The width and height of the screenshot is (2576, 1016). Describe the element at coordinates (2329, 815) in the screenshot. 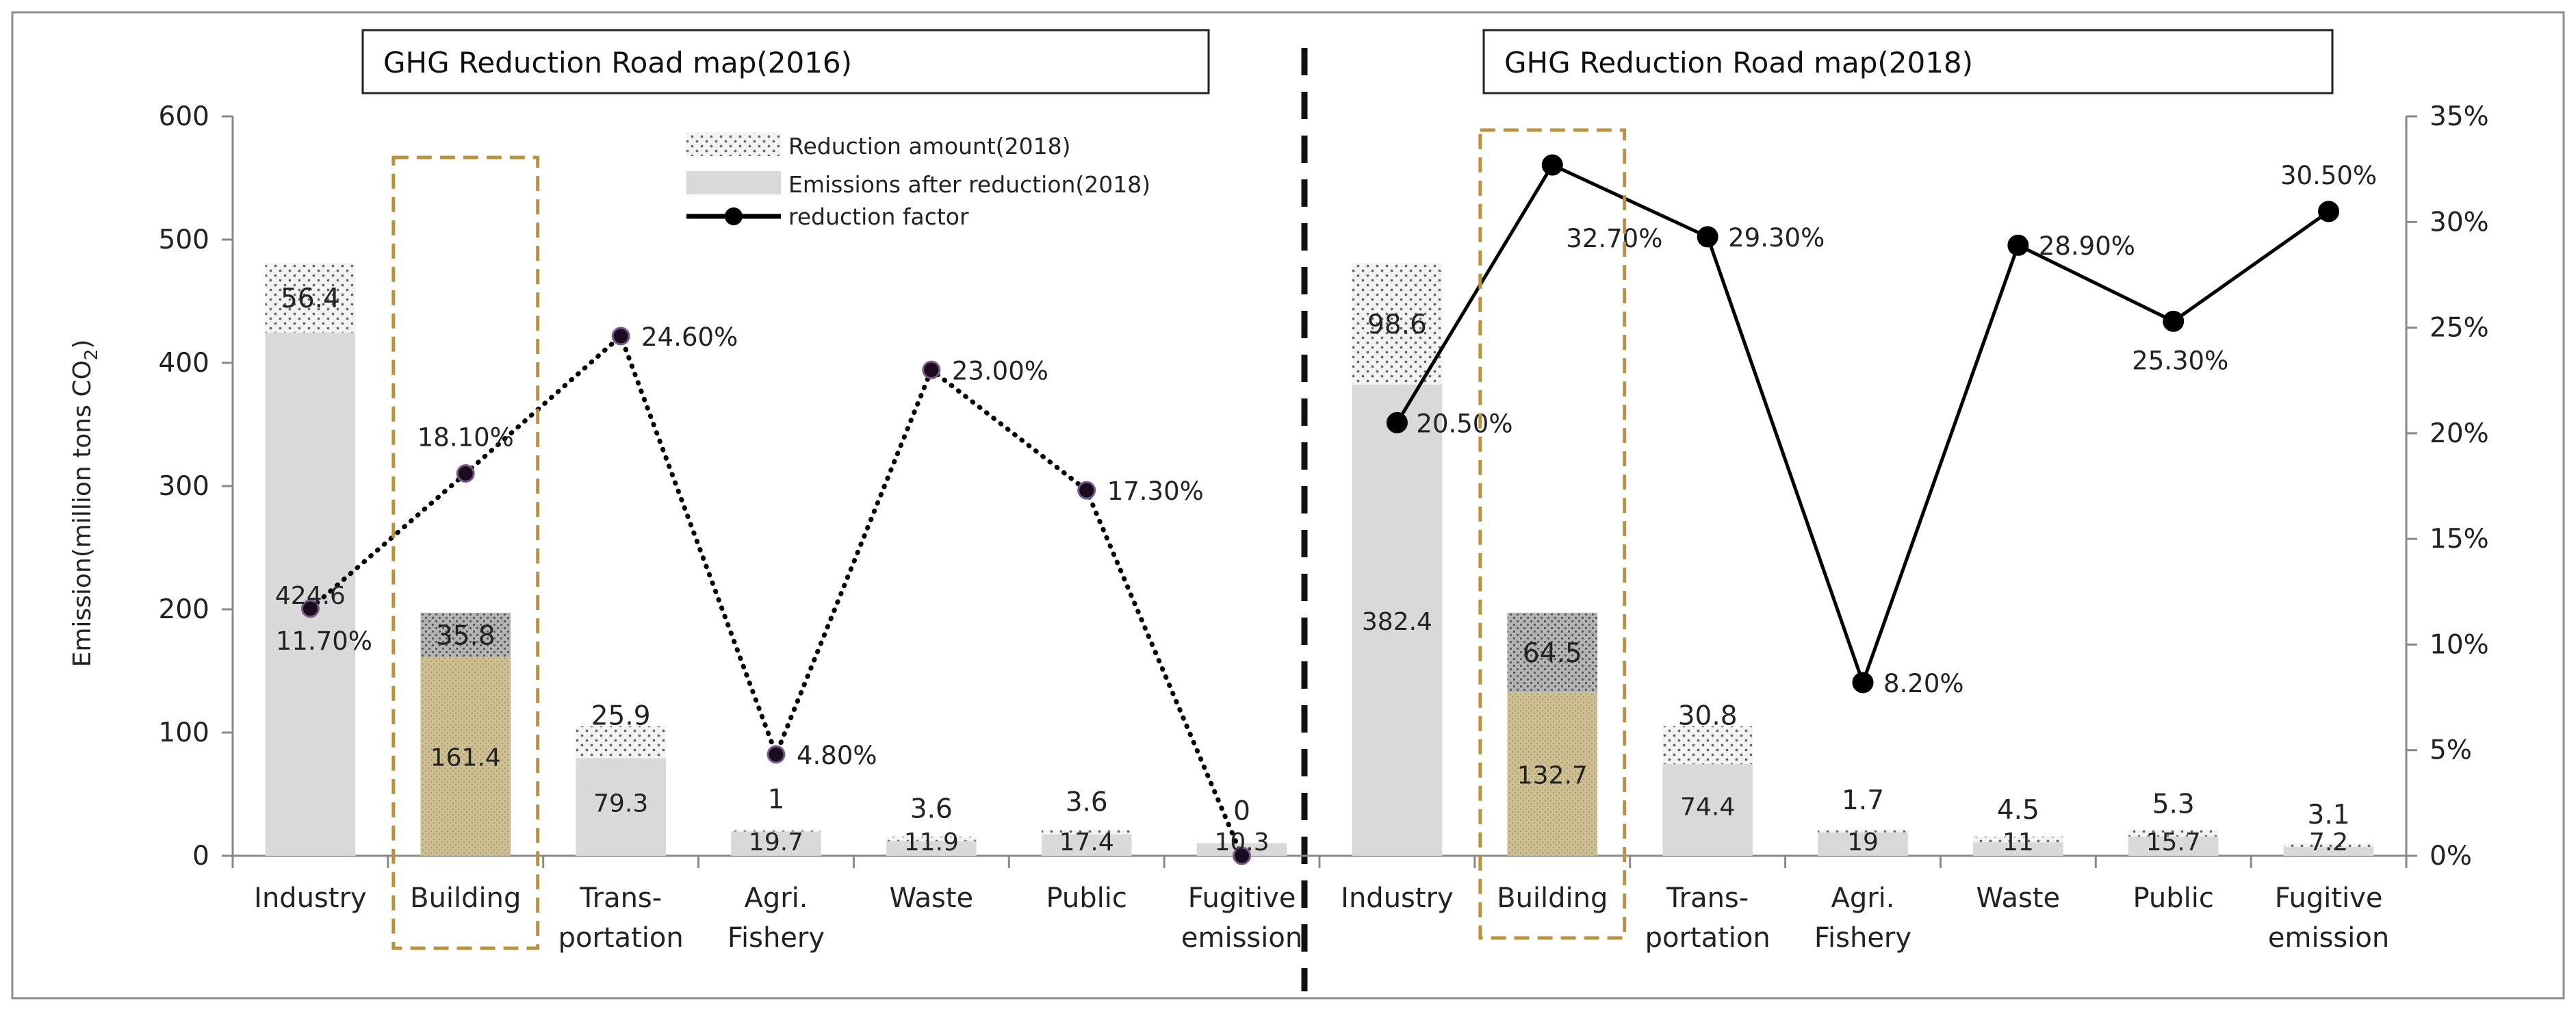

I see `reduction-data-label: 3.1` at that location.